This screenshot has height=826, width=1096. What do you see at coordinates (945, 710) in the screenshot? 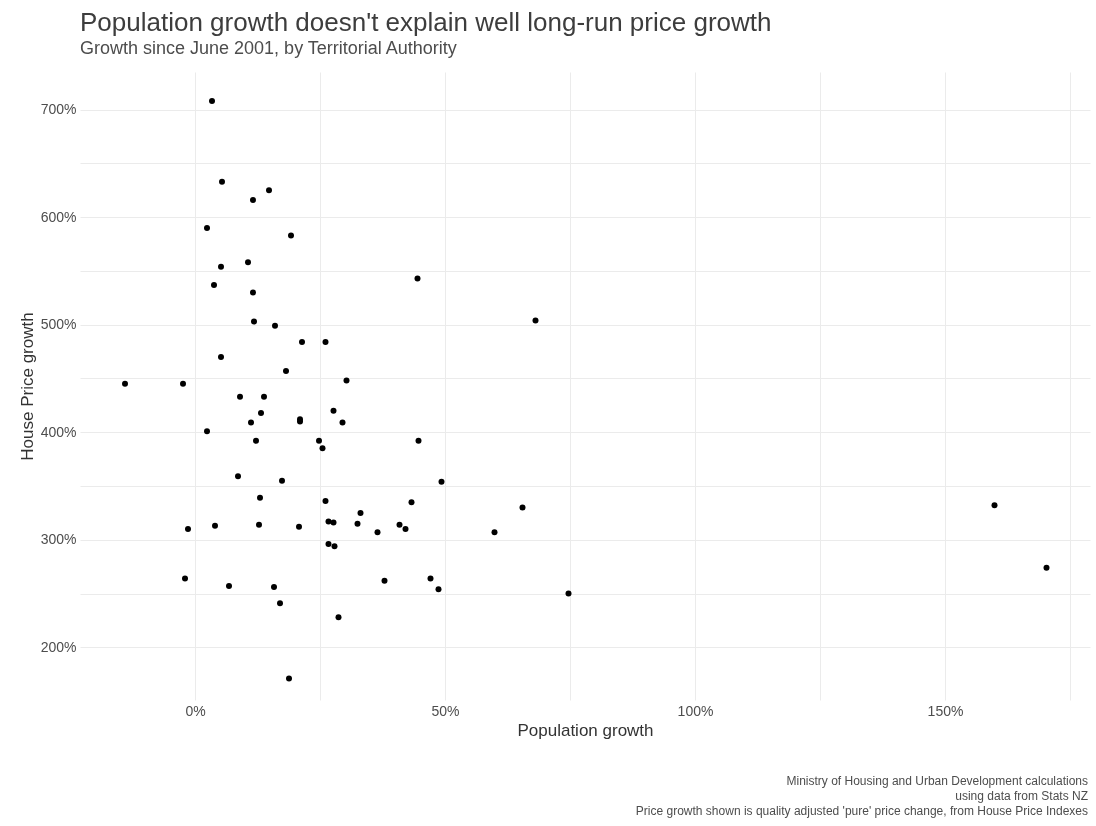
I see `x-tick-label: 150%` at bounding box center [945, 710].